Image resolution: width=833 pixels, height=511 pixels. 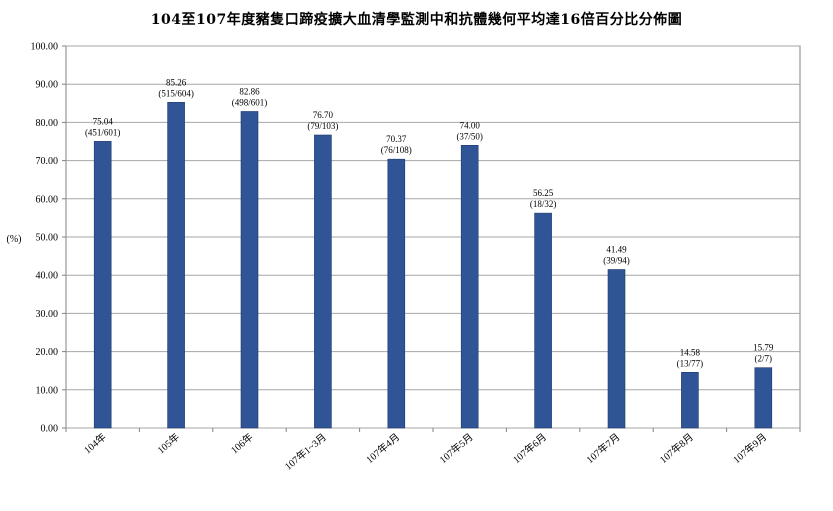 What do you see at coordinates (305, 451) in the screenshot?
I see `x-tick-label: 107年1~3月` at bounding box center [305, 451].